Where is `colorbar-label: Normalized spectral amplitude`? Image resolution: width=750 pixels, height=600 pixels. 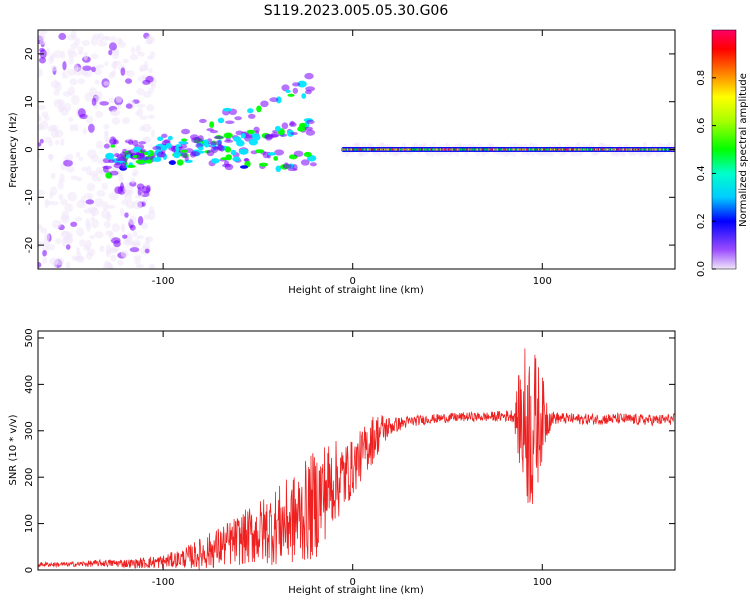 colorbar-label: Normalized spectral amplitude is located at coordinates (743, 150).